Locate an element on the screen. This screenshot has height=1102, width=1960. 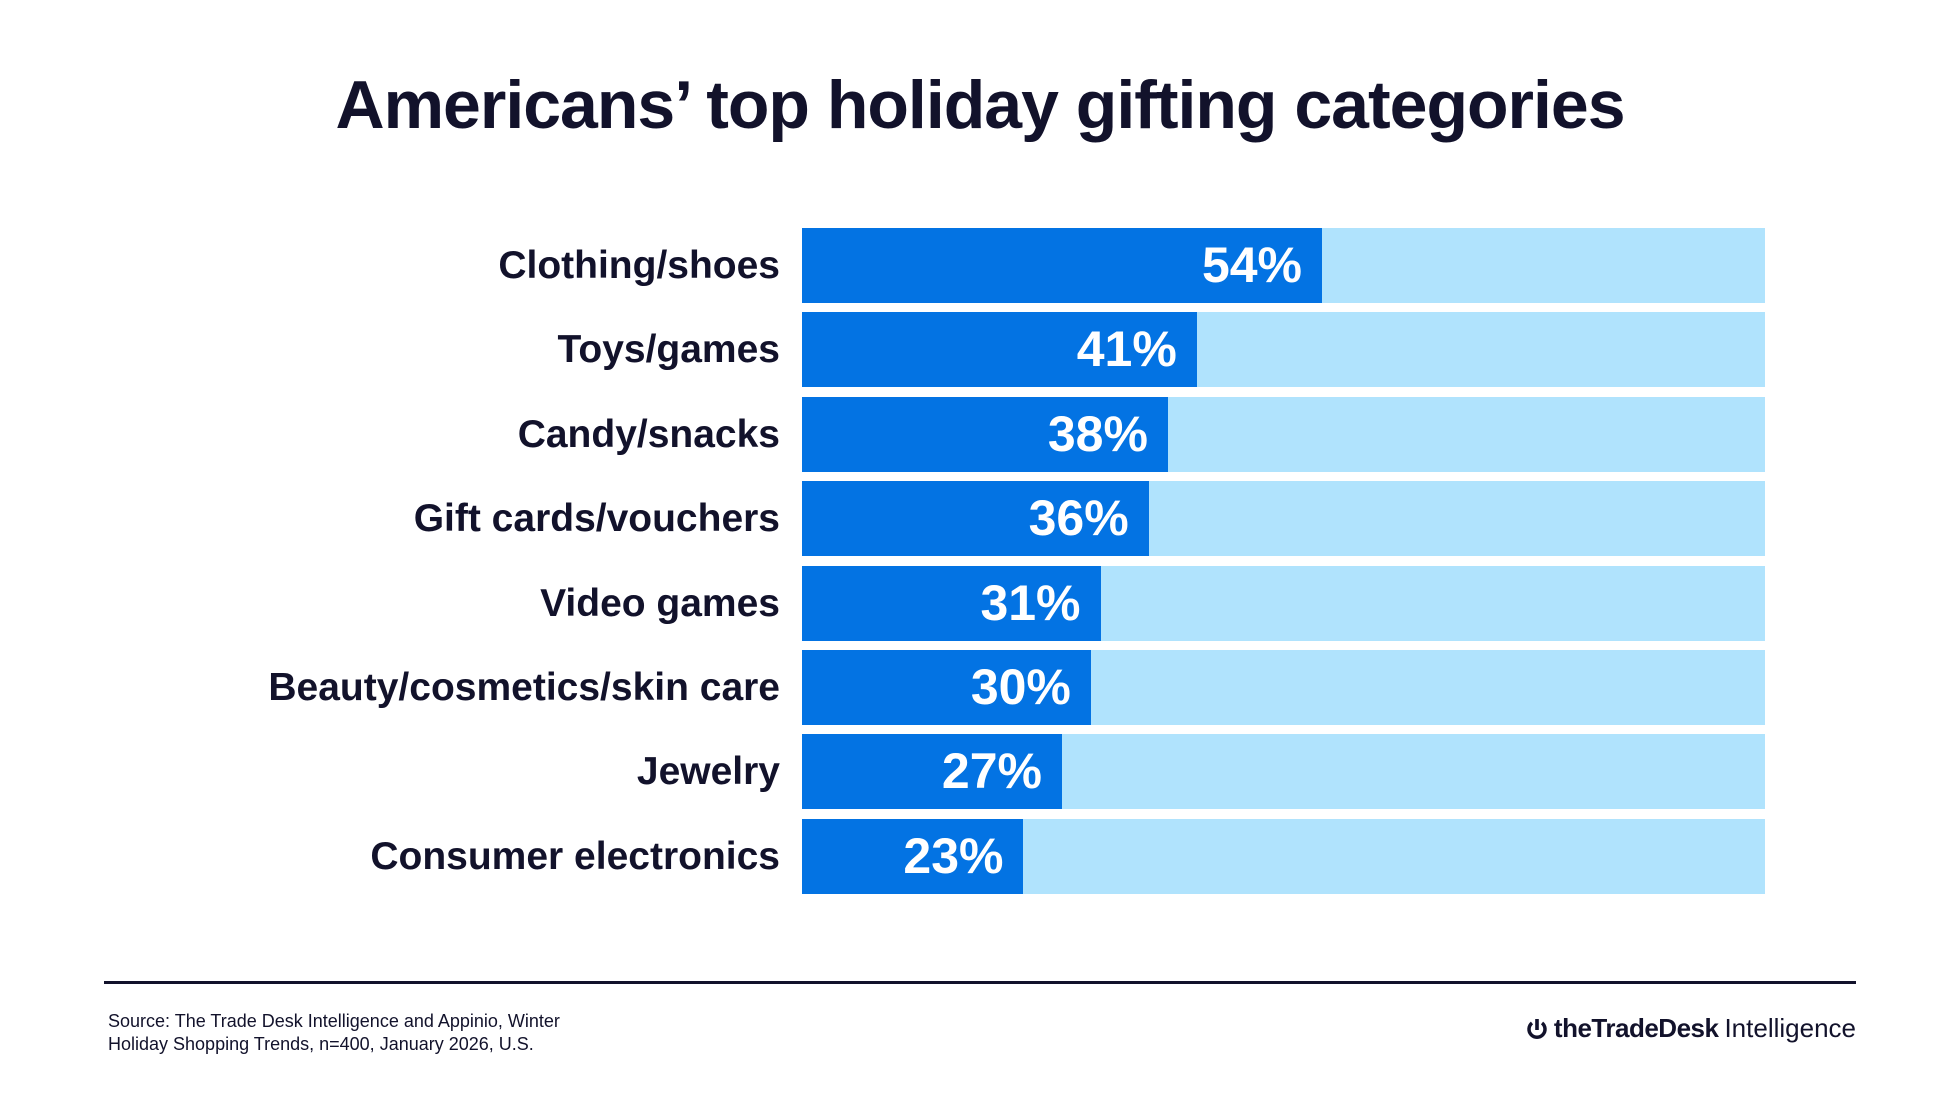
category-label: Toys/games is located at coordinates (668, 350).